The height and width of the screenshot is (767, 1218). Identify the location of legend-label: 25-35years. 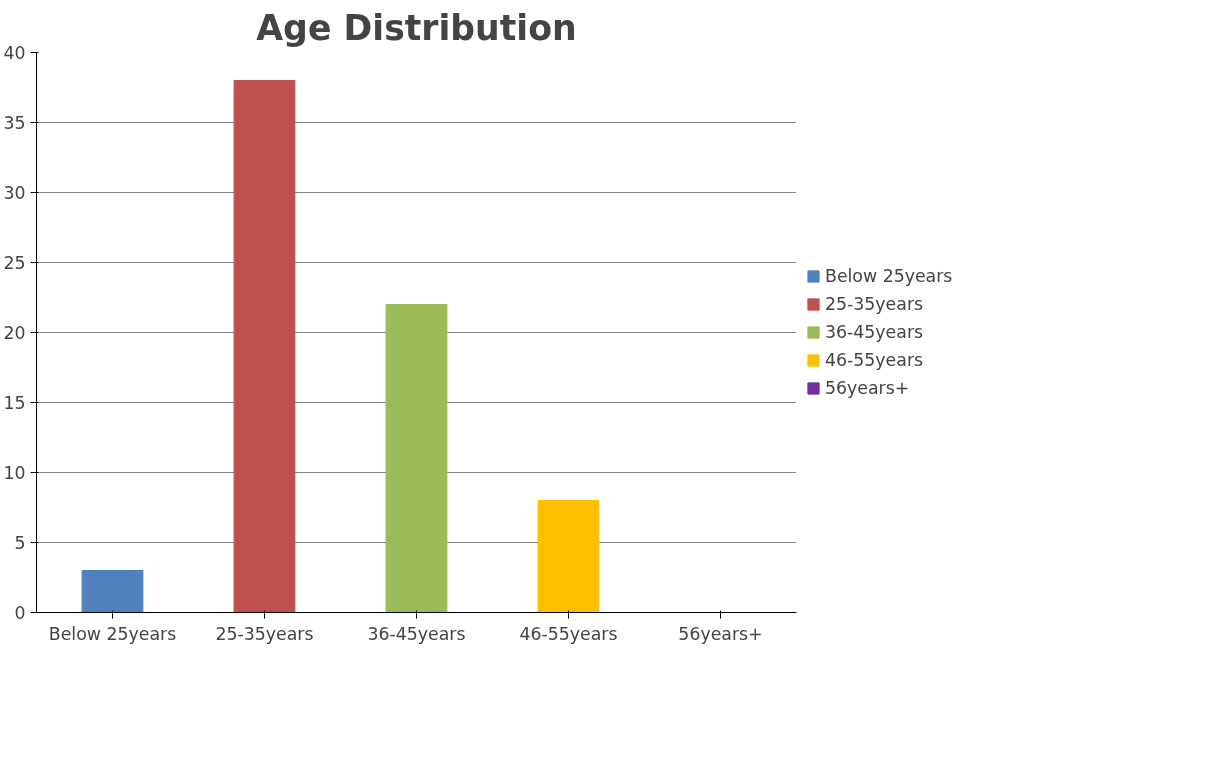
(874, 304).